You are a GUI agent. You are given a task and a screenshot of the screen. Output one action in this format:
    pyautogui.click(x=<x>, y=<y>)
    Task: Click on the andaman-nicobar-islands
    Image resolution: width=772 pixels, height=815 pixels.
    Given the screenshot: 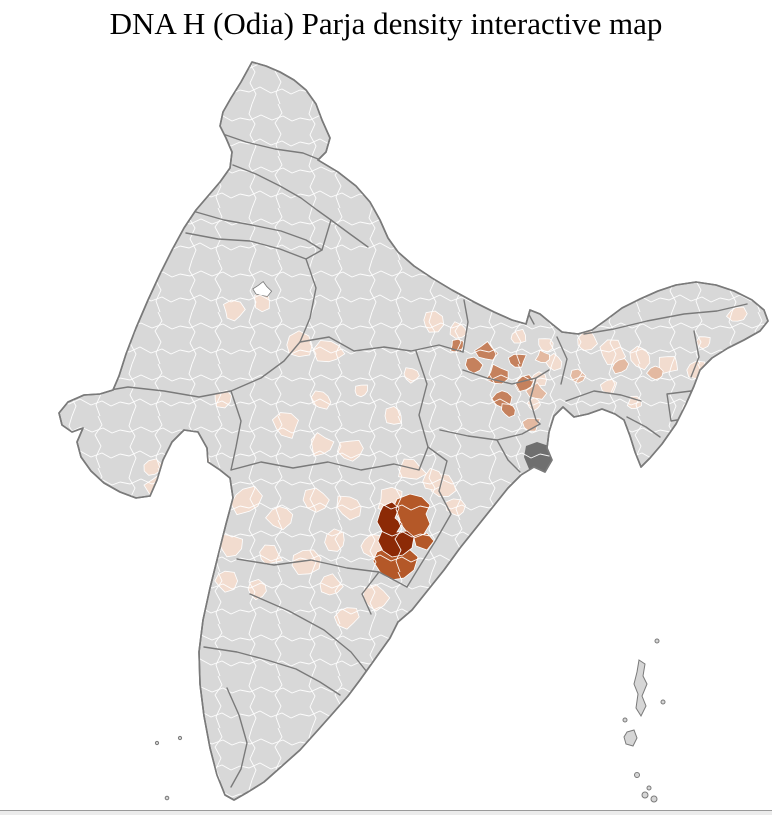 What is the action you would take?
    pyautogui.click(x=644, y=720)
    